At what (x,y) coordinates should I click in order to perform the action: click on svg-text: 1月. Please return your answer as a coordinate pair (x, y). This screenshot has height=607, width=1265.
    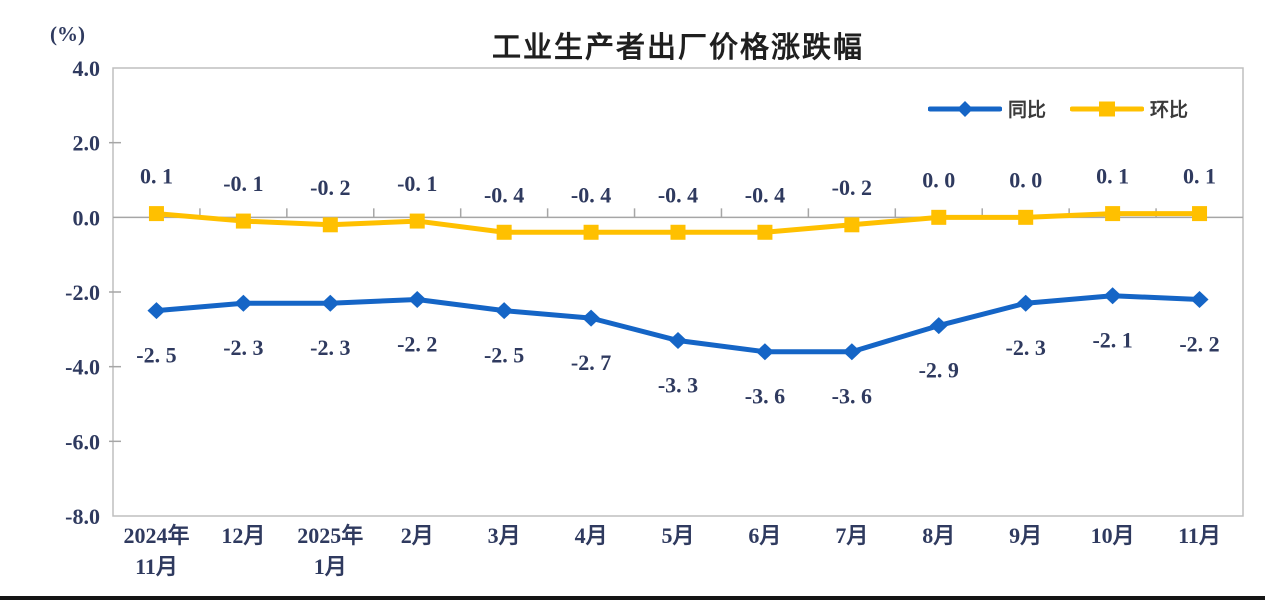
    Looking at the image, I should click on (330, 566).